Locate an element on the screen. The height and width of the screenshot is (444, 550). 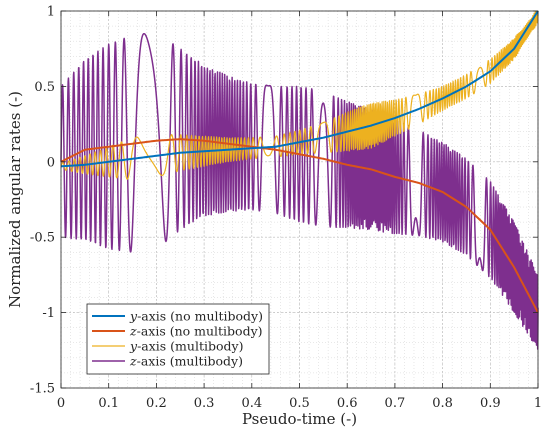
x-tick-label: 0.7 is located at coordinates (395, 403).